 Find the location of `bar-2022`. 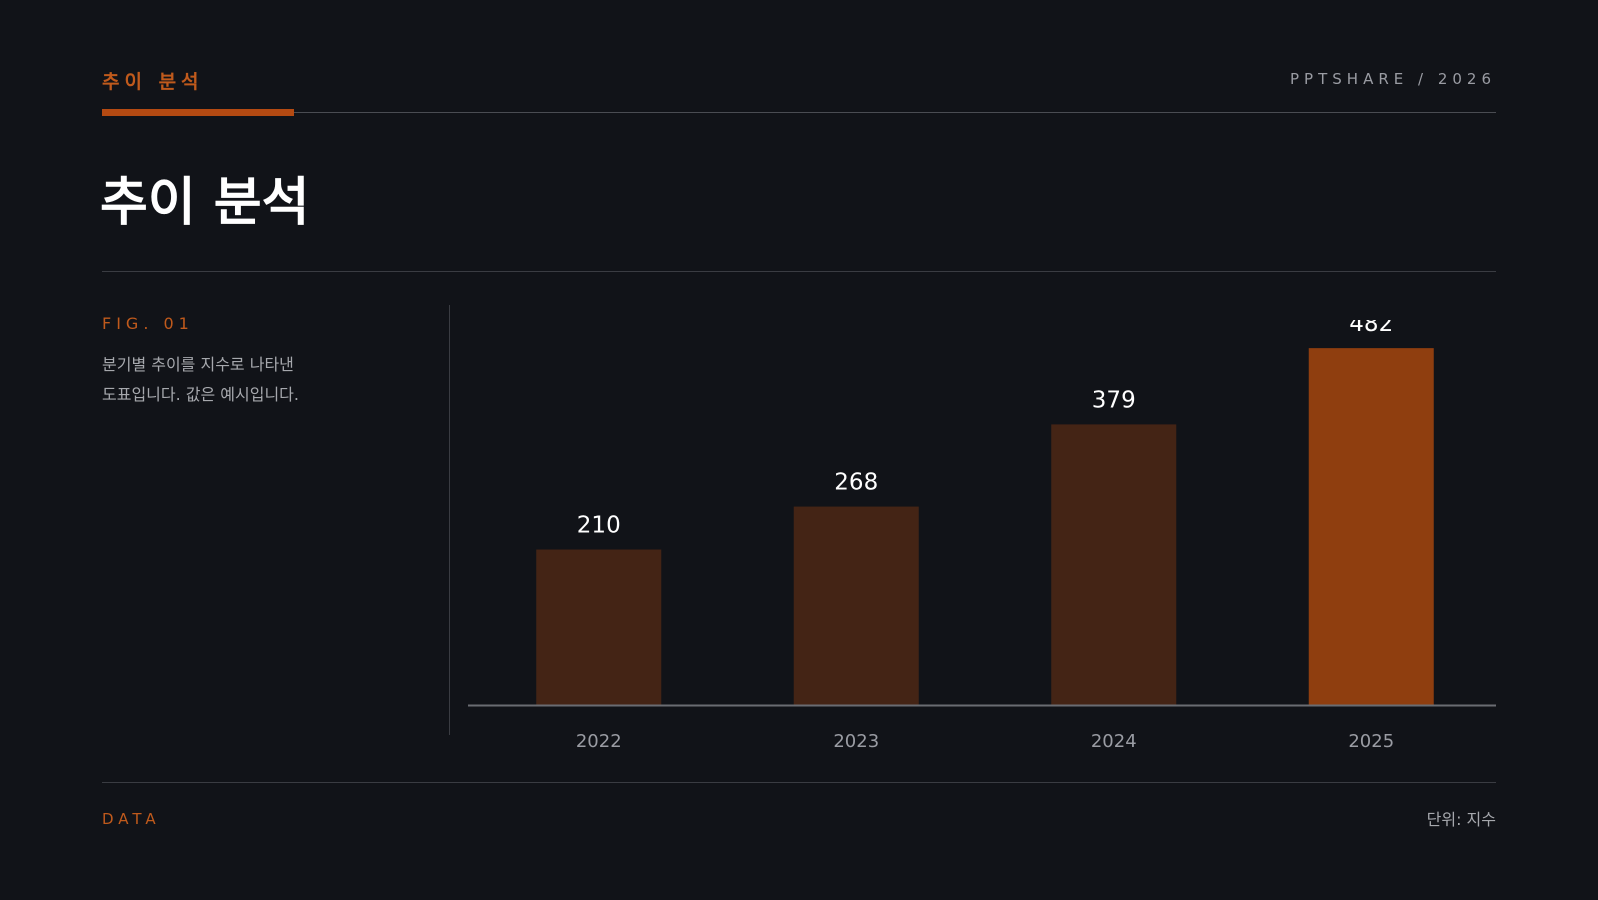

bar-2022 is located at coordinates (599, 627).